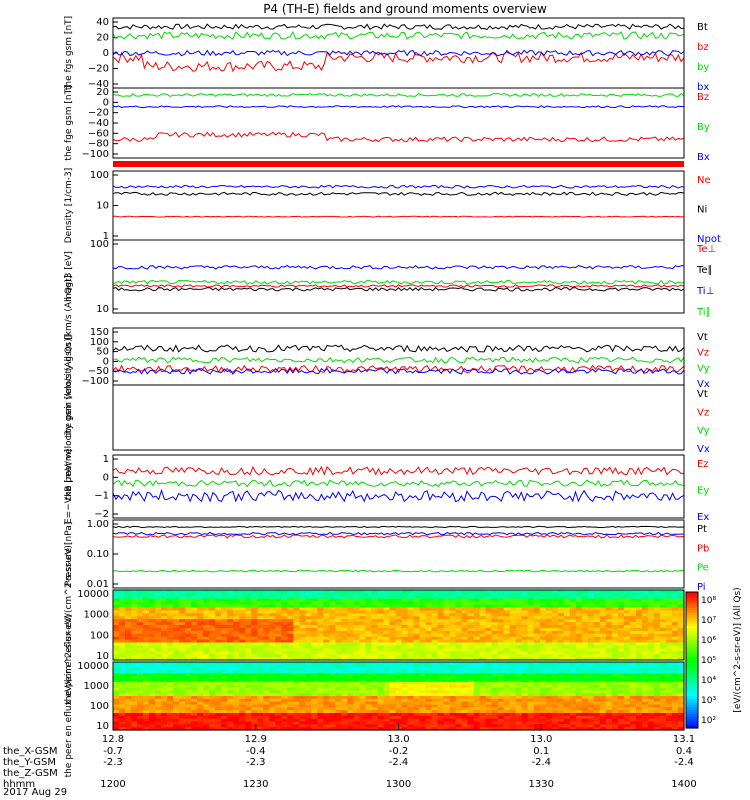 The image size is (750, 800). Describe the element at coordinates (99, 635) in the screenshot. I see `panel-peir_spec-ytick: 100` at that location.